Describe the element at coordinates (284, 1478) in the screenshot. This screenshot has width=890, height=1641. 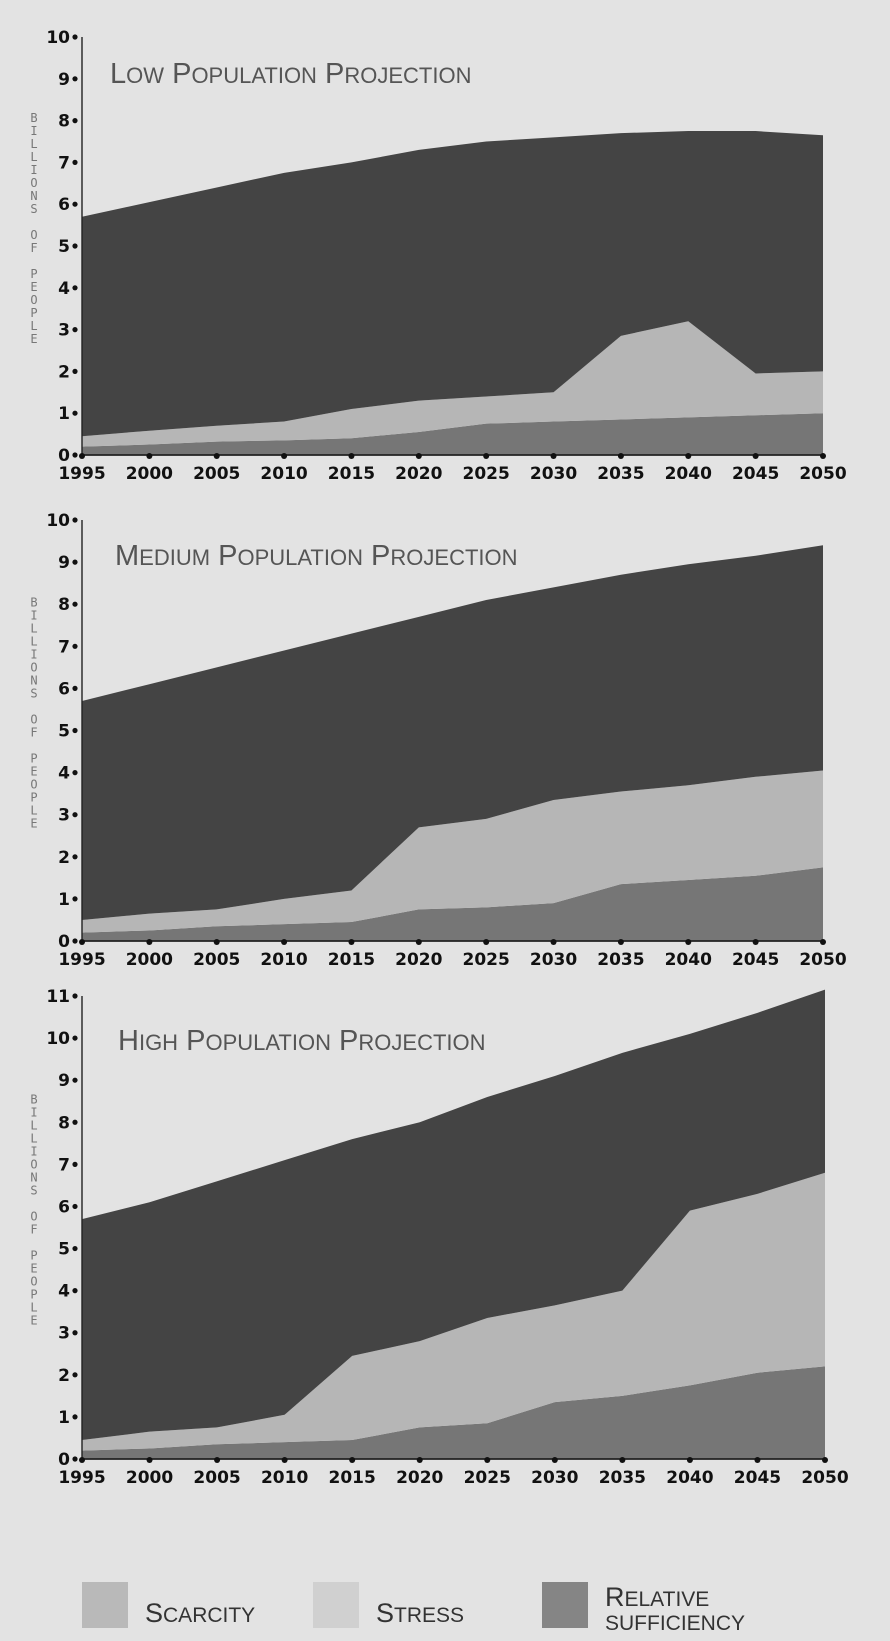
I see `x-tick-label: 2010` at that location.